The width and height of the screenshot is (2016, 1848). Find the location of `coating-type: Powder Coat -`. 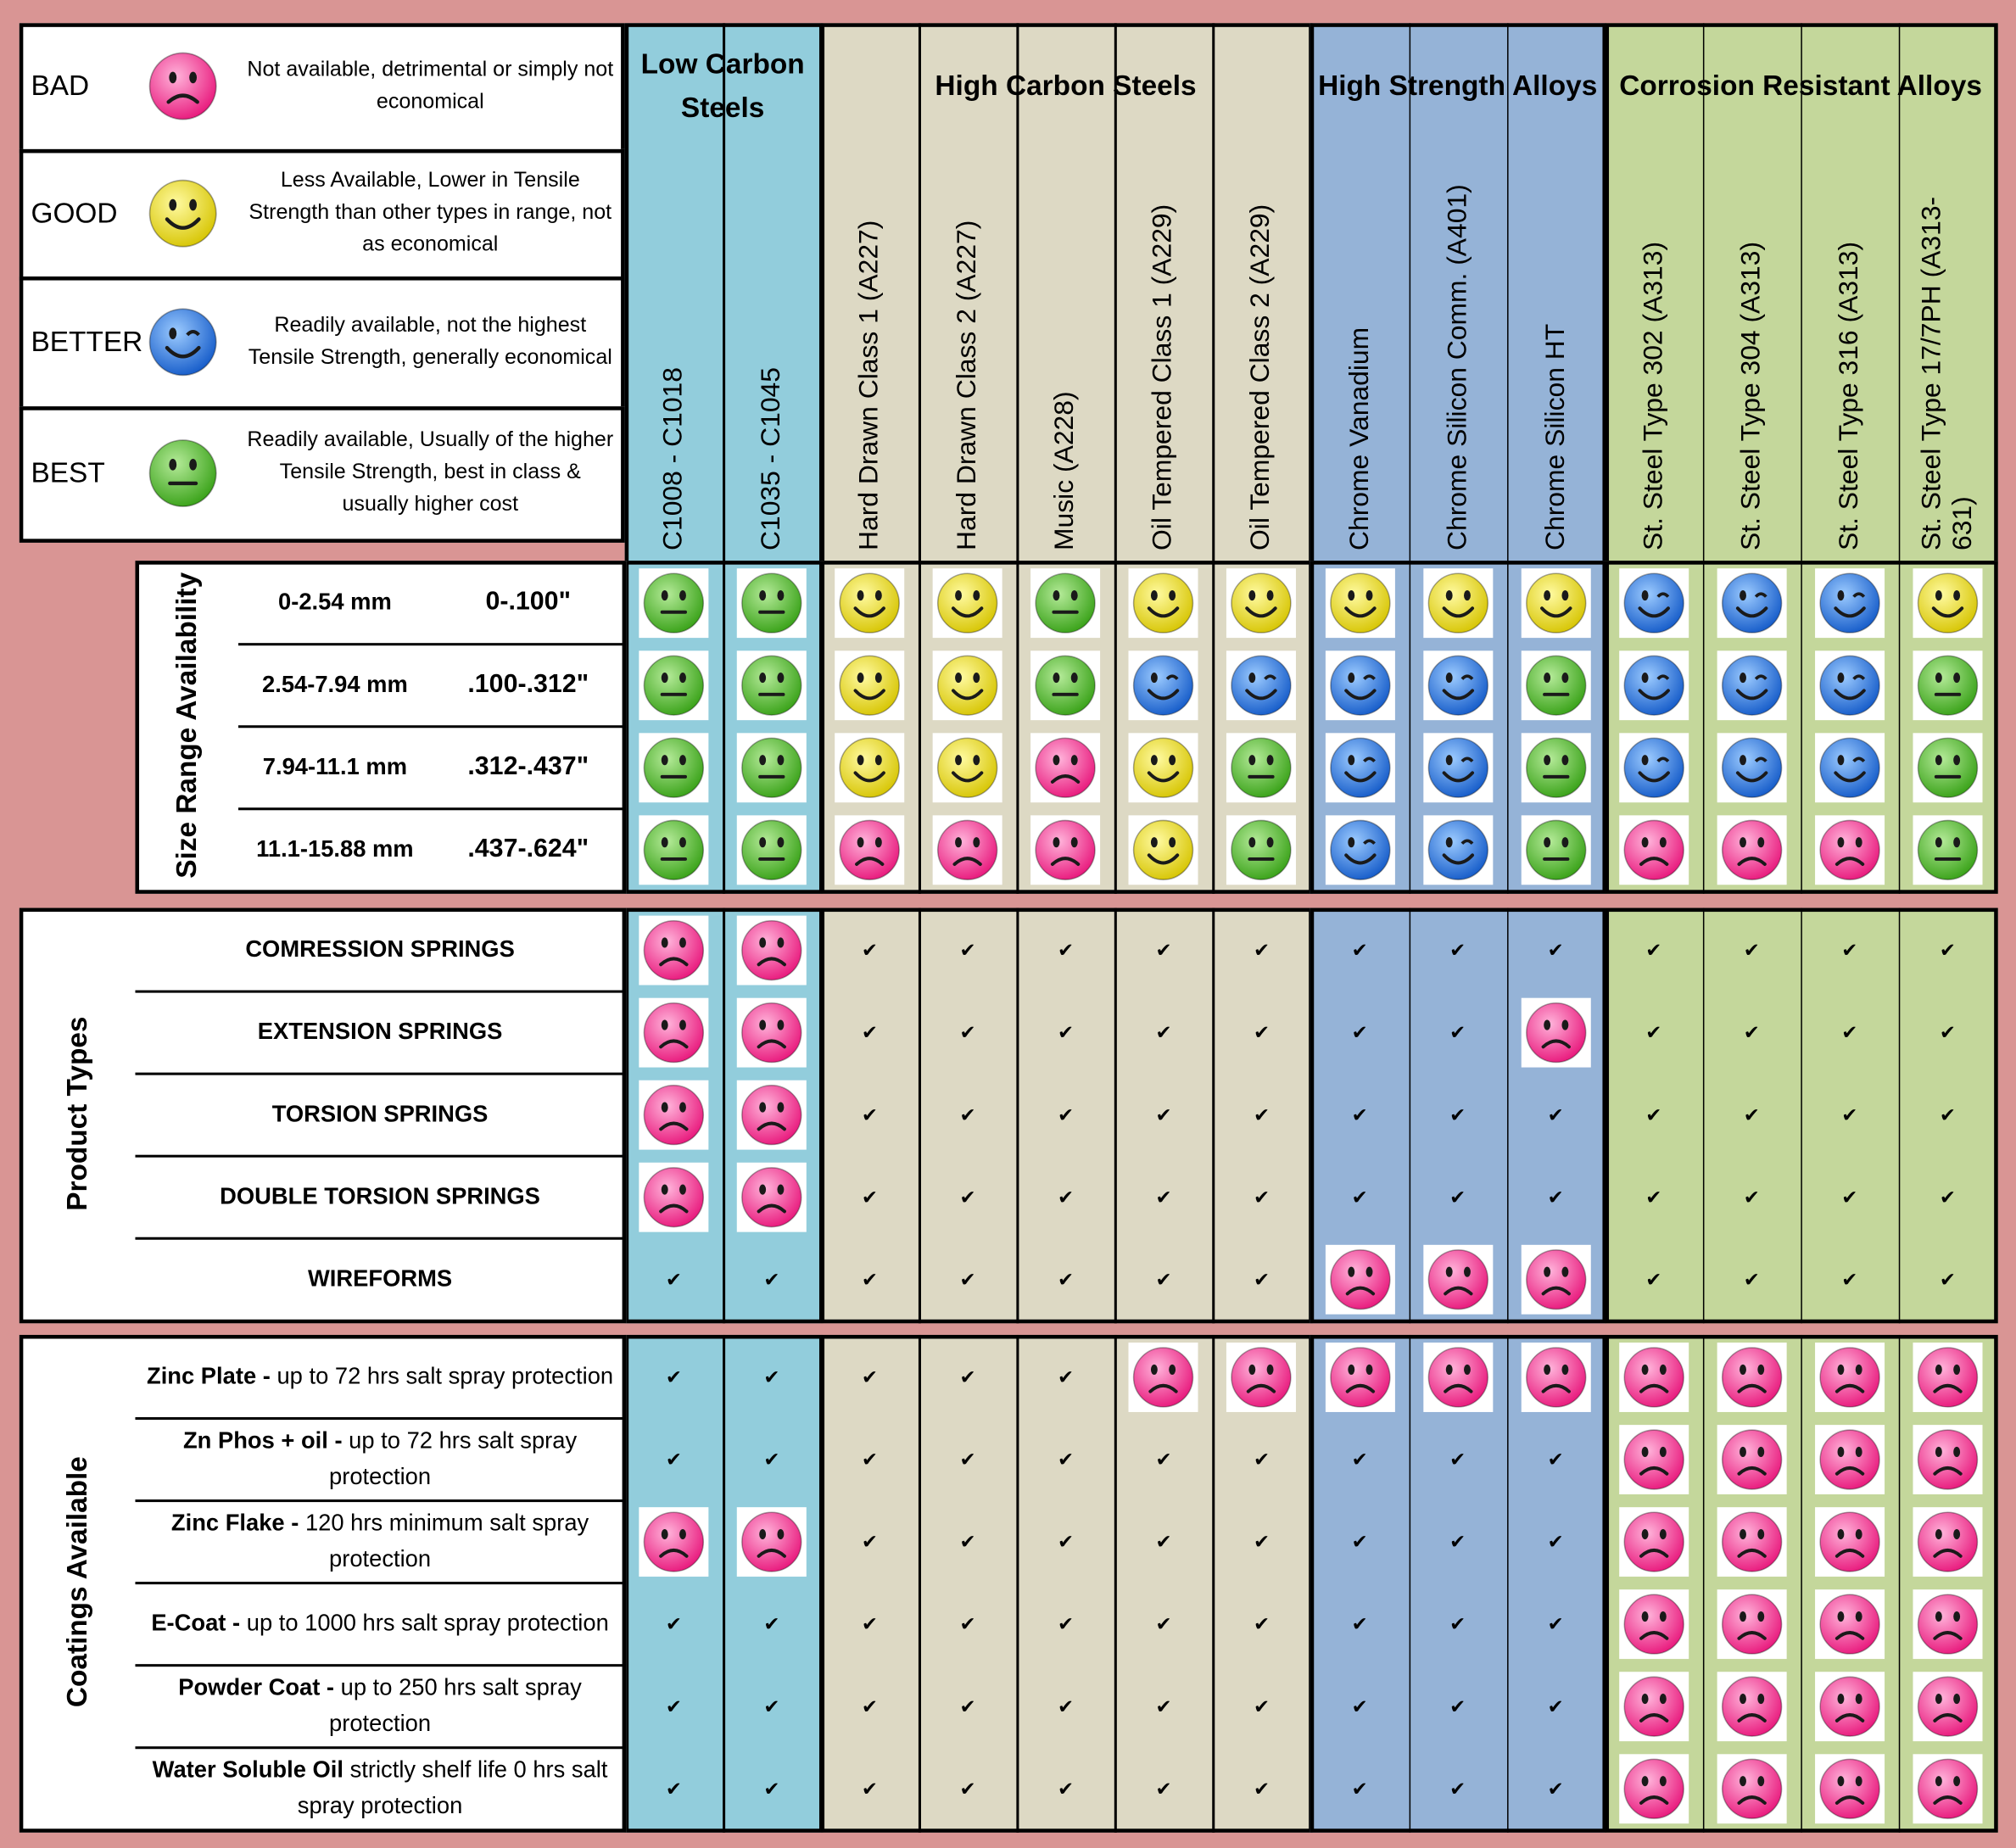

coating-type: Powder Coat - is located at coordinates (256, 1687).